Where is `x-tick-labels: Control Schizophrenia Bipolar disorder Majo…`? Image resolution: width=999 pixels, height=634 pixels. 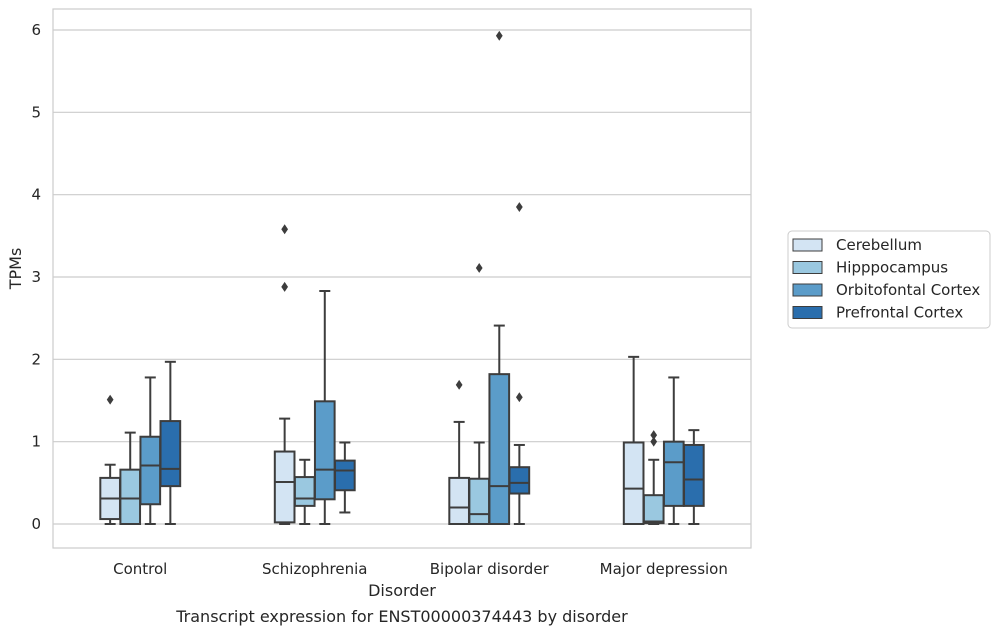 x-tick-labels: Control Schizophrenia Bipolar disorder Majo… is located at coordinates (420, 569).